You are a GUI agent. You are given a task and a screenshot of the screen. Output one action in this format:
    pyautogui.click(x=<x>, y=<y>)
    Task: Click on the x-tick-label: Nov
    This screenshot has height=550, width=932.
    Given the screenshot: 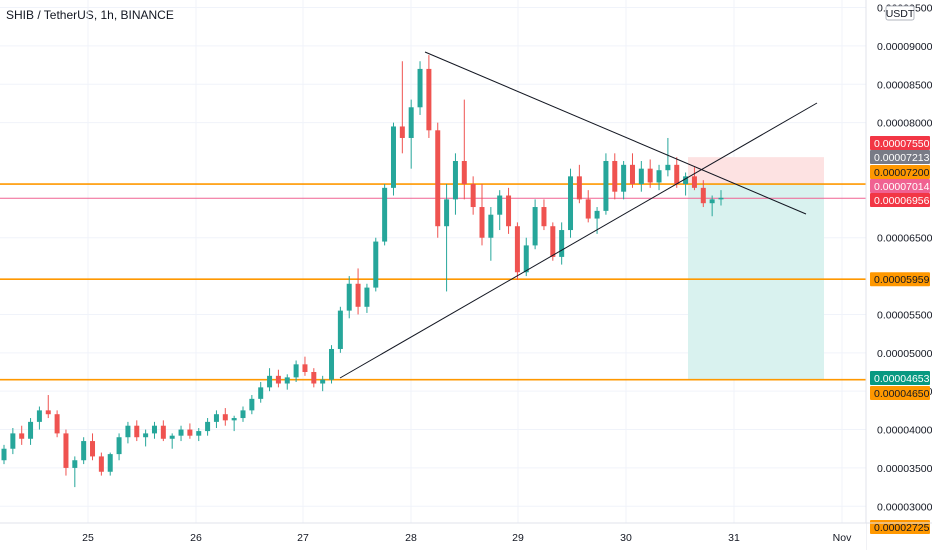 What is the action you would take?
    pyautogui.click(x=842, y=538)
    